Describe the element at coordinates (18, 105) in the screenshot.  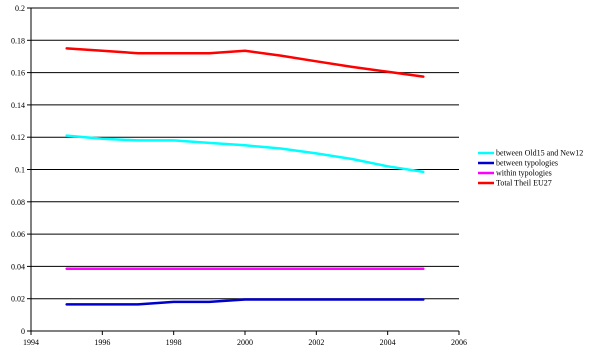
I see `y-tick-label: 0.14` at that location.